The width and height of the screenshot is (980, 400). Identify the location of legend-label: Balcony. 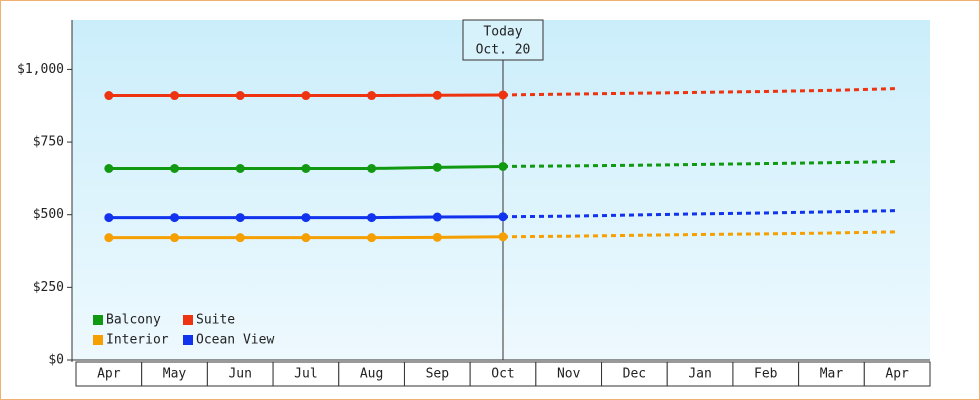
(133, 320).